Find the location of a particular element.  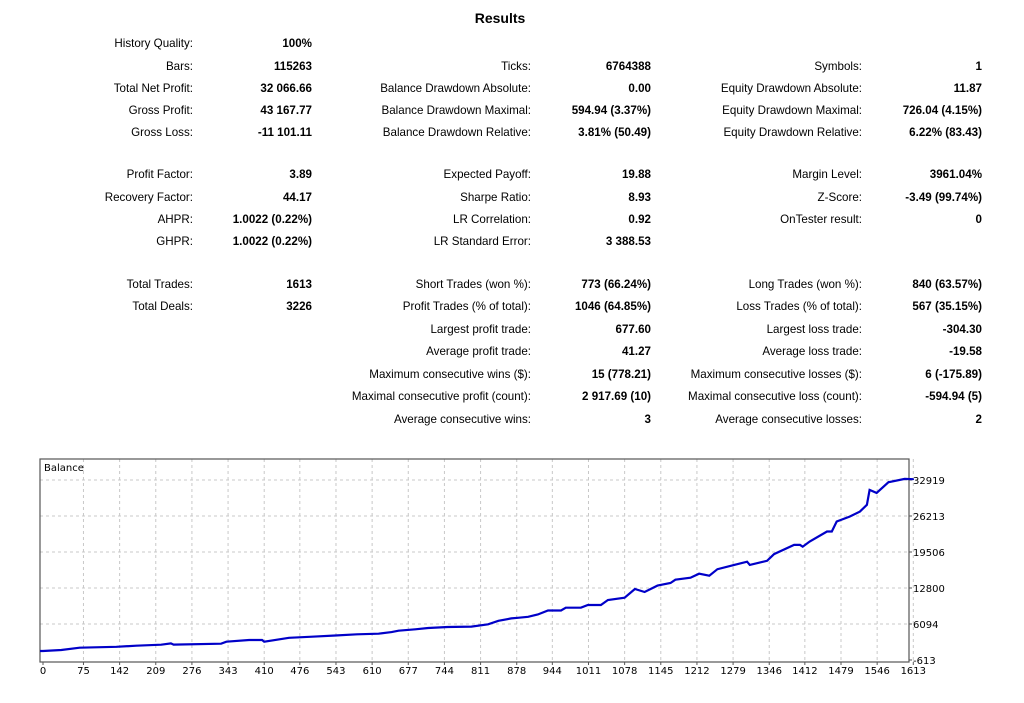

x-tick-label: 1279 is located at coordinates (732, 671).